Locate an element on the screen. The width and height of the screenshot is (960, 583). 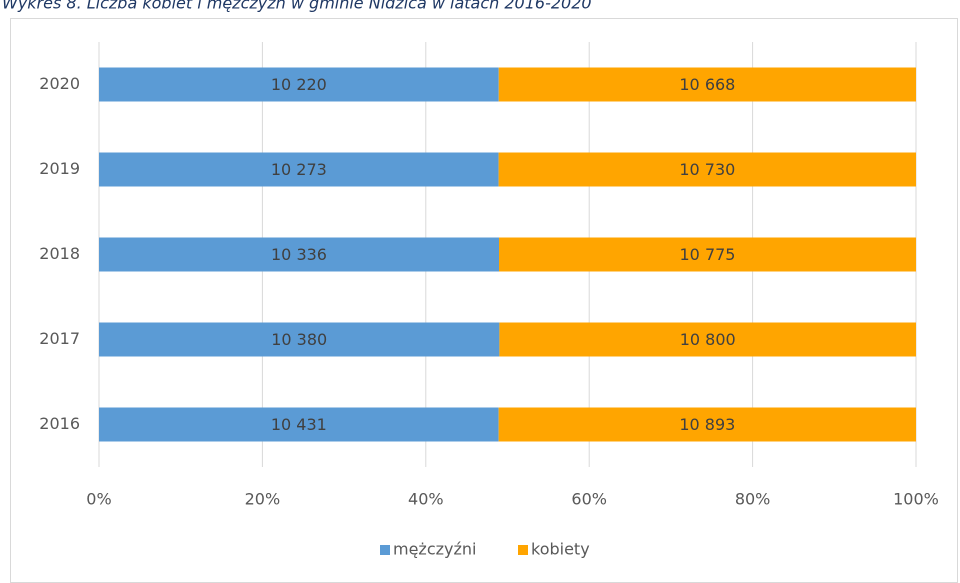
value-label: 10 380 is located at coordinates (299, 339).